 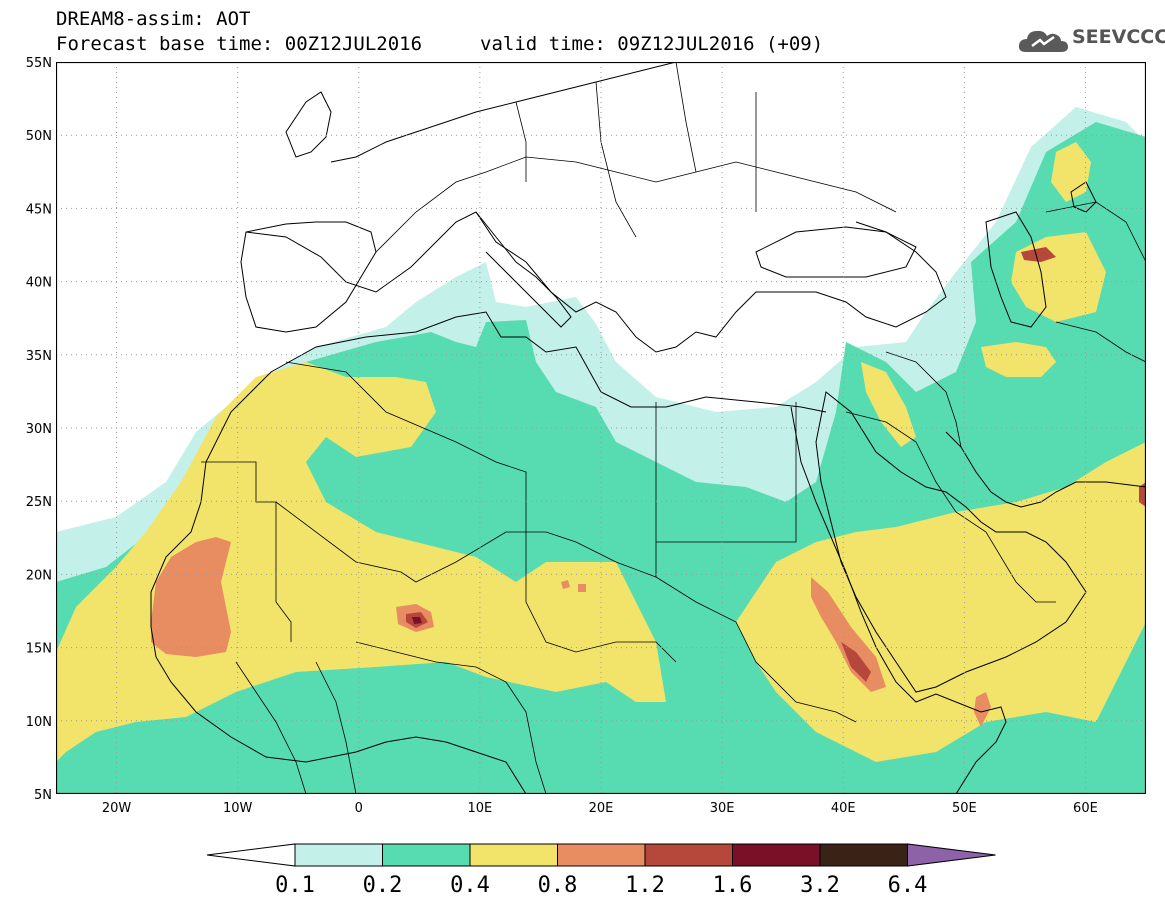 What do you see at coordinates (726, 472) in the screenshot?
I see `border-libya-egypt` at bounding box center [726, 472].